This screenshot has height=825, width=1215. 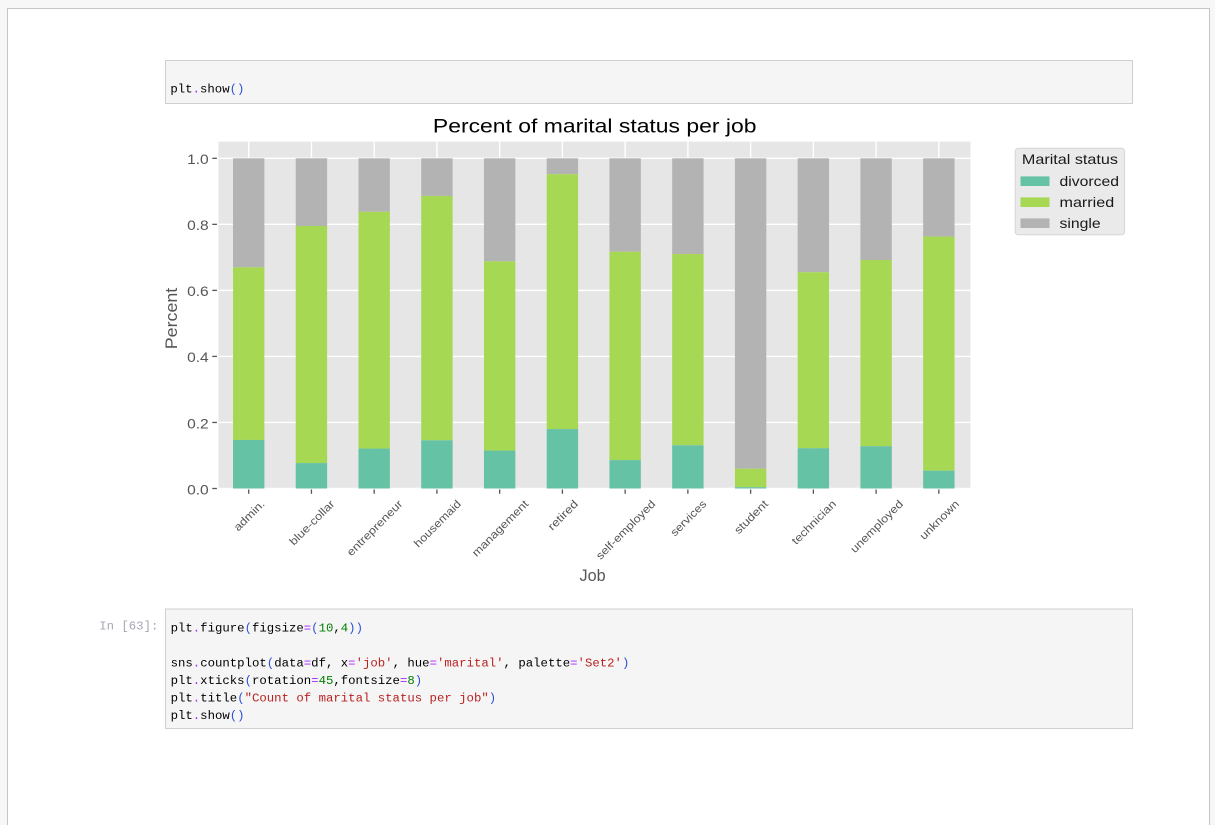 What do you see at coordinates (128, 626) in the screenshot?
I see `svg-text: In [63]:` at bounding box center [128, 626].